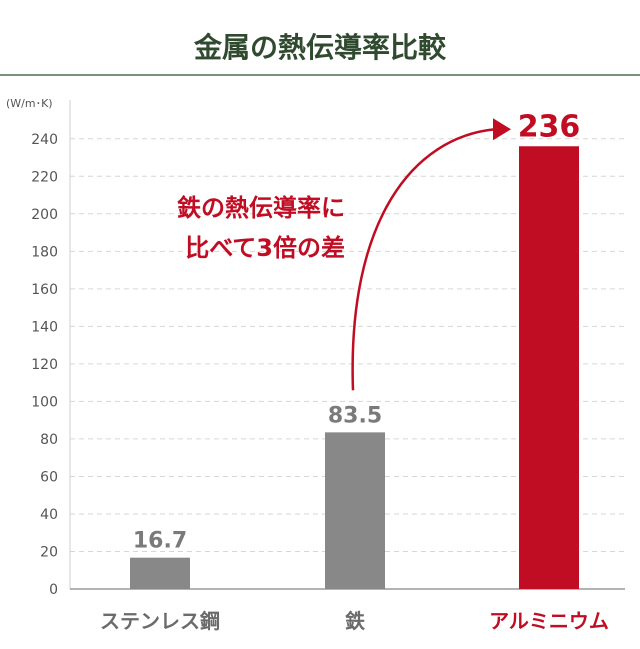  Describe the element at coordinates (265, 248) in the screenshot. I see `annotation-line-2: 比べて3倍の差` at that location.